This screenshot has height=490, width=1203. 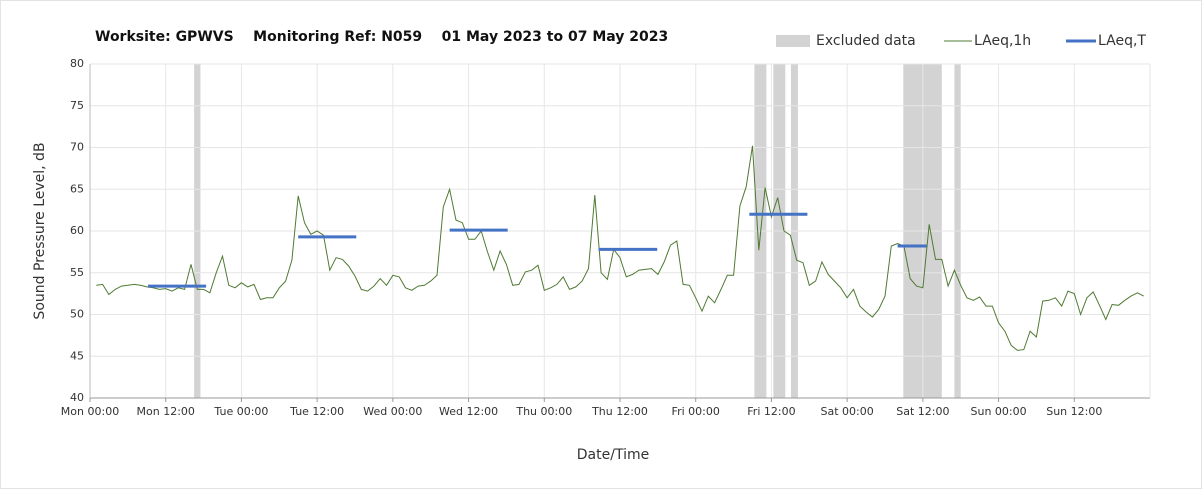 What do you see at coordinates (613, 455) in the screenshot?
I see `x-axis-title: Date/Time` at bounding box center [613, 455].